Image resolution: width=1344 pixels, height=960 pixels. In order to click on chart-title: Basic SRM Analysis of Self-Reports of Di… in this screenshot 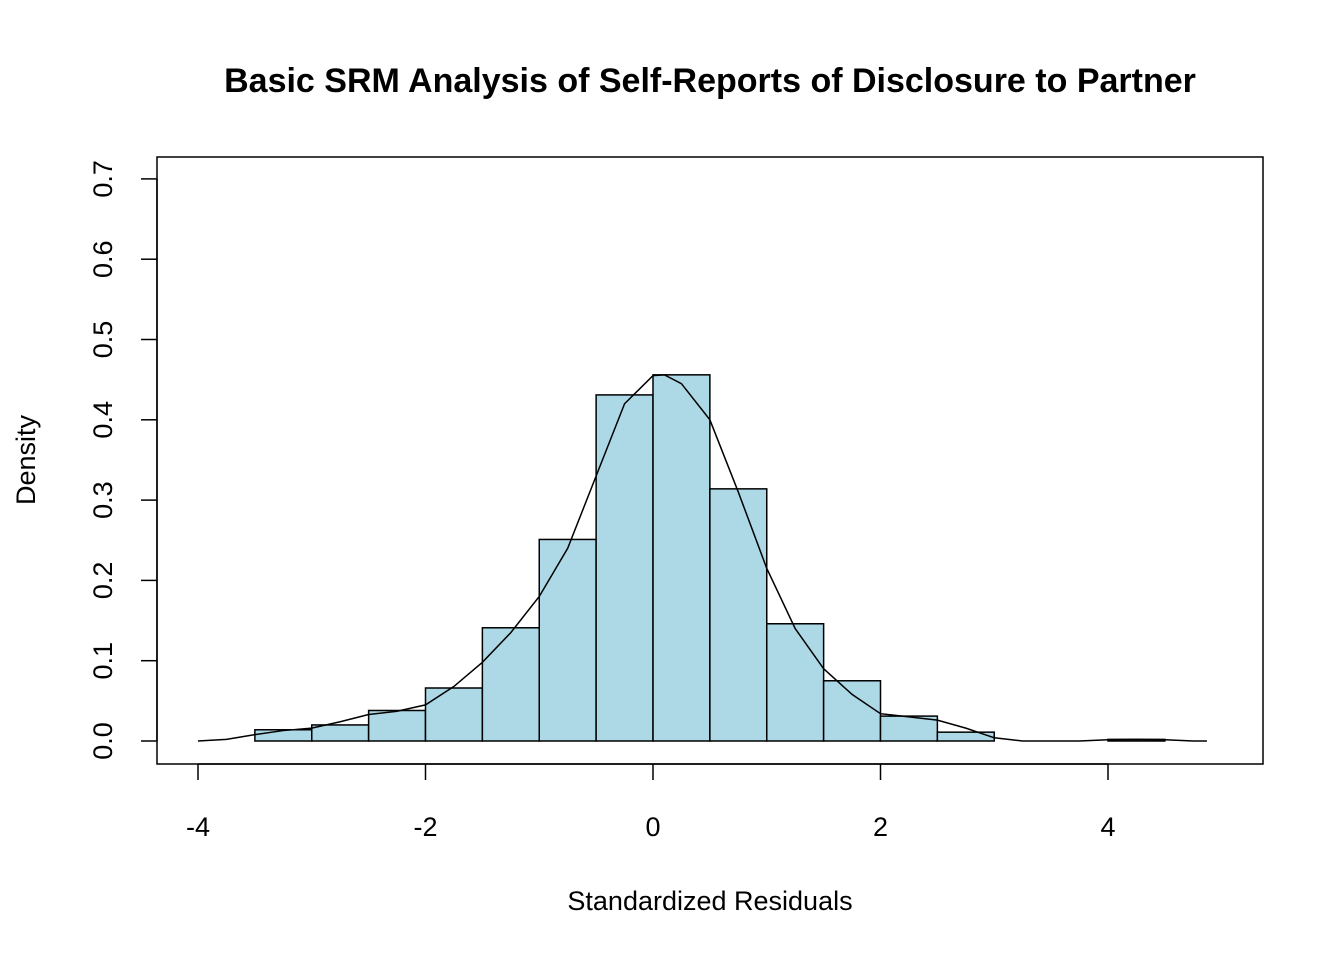, I will do `click(710, 81)`.